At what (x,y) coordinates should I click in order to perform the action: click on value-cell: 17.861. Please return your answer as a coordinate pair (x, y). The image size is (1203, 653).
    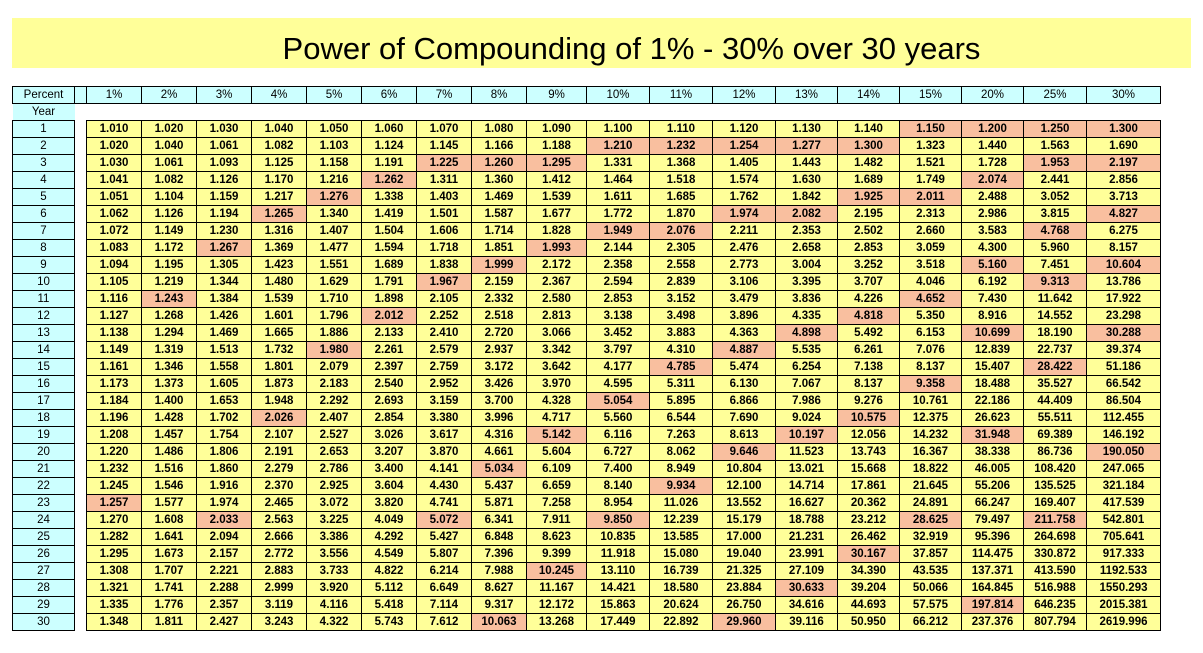
    Looking at the image, I should click on (868, 486).